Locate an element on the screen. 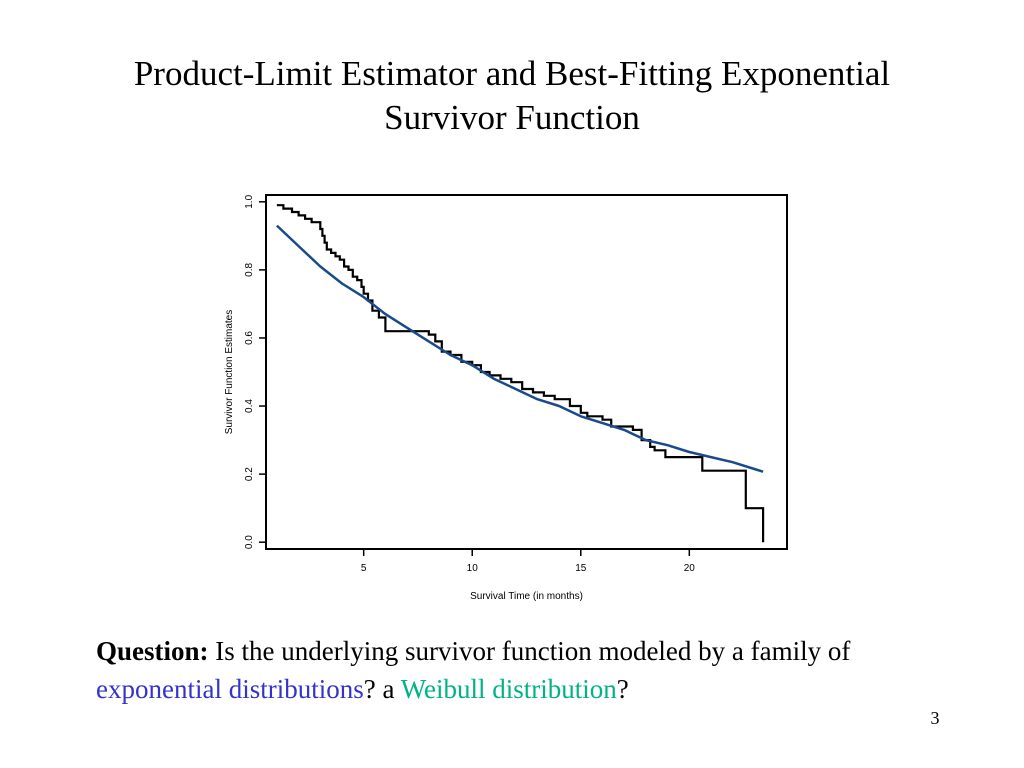 This screenshot has height=768, width=1024. x-tick-label: 15 is located at coordinates (581, 568).